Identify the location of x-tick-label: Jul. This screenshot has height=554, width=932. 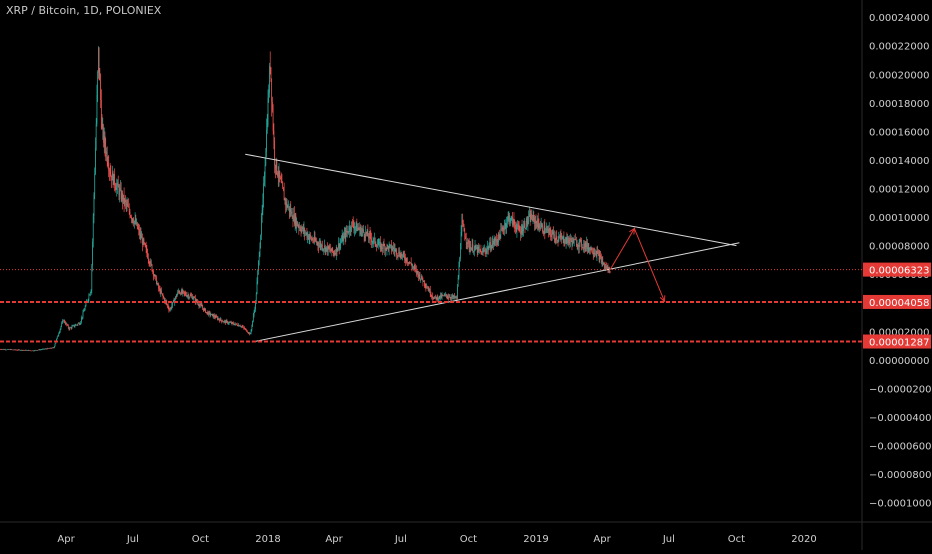
(132, 539).